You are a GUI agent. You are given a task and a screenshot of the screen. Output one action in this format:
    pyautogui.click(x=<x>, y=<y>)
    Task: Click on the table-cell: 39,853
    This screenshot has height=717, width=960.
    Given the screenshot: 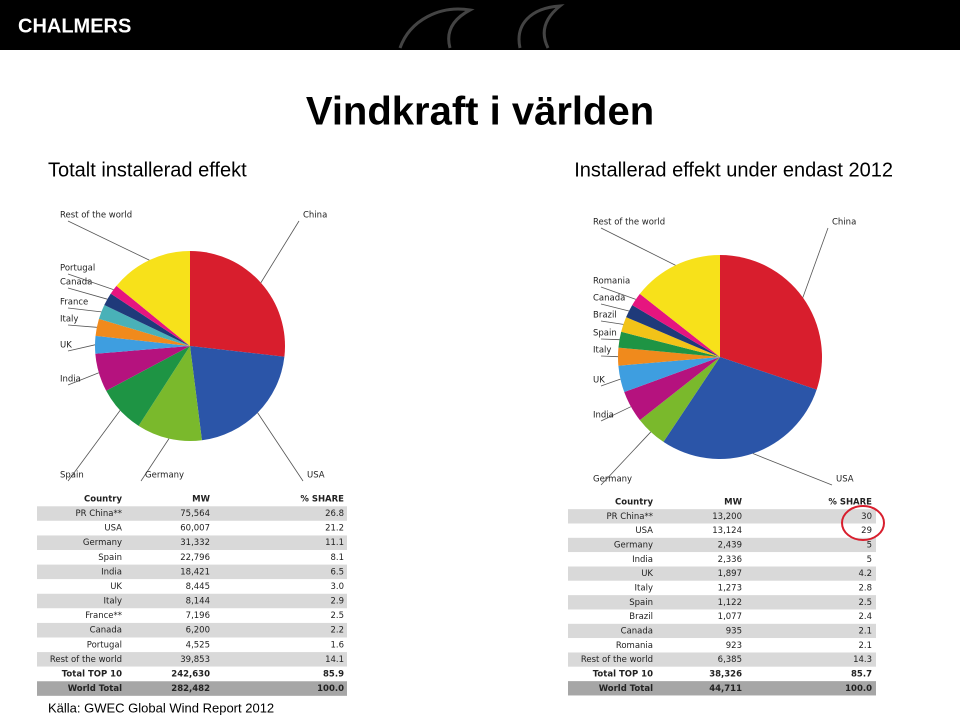 What is the action you would take?
    pyautogui.click(x=195, y=660)
    